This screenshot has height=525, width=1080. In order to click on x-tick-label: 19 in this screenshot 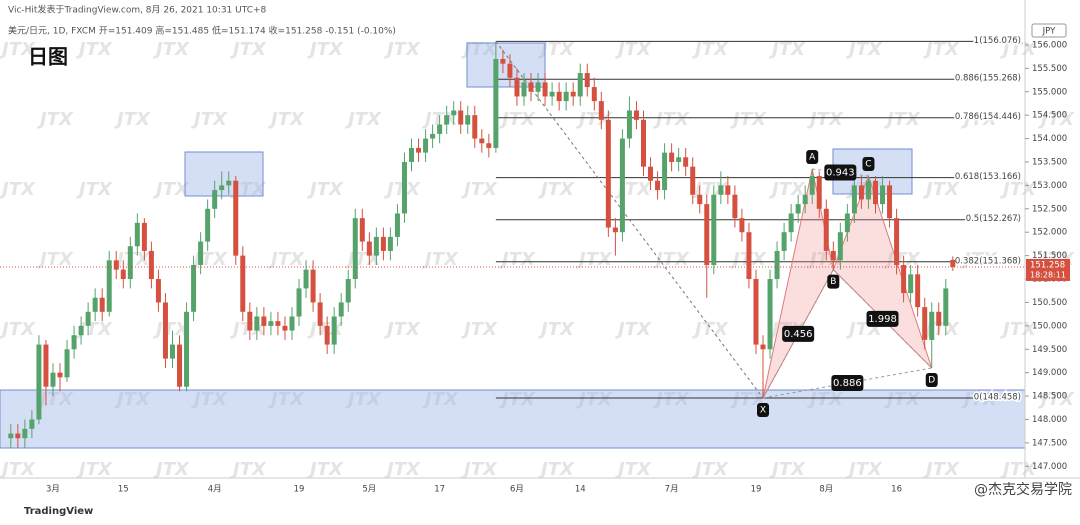, I will do `click(756, 490)`.